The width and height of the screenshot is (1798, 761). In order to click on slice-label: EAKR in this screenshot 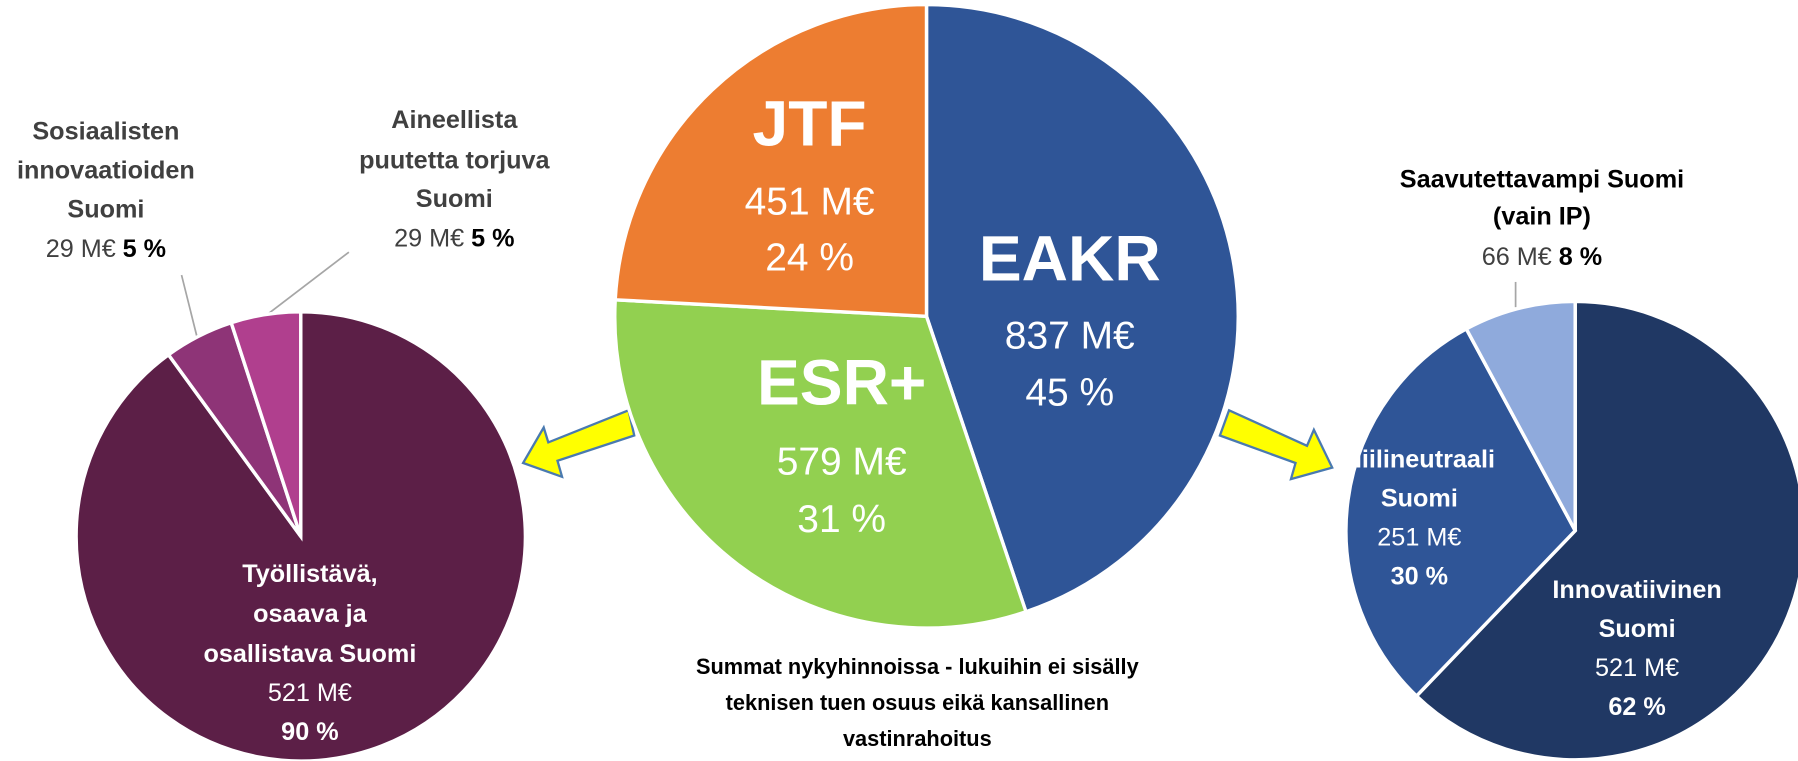, I will do `click(1070, 259)`.